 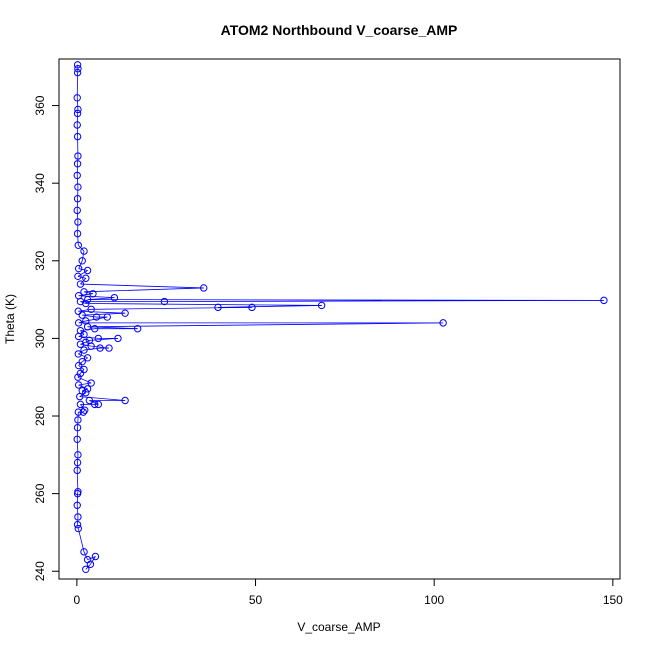 What do you see at coordinates (256, 600) in the screenshot?
I see `x-tick-label: 50` at bounding box center [256, 600].